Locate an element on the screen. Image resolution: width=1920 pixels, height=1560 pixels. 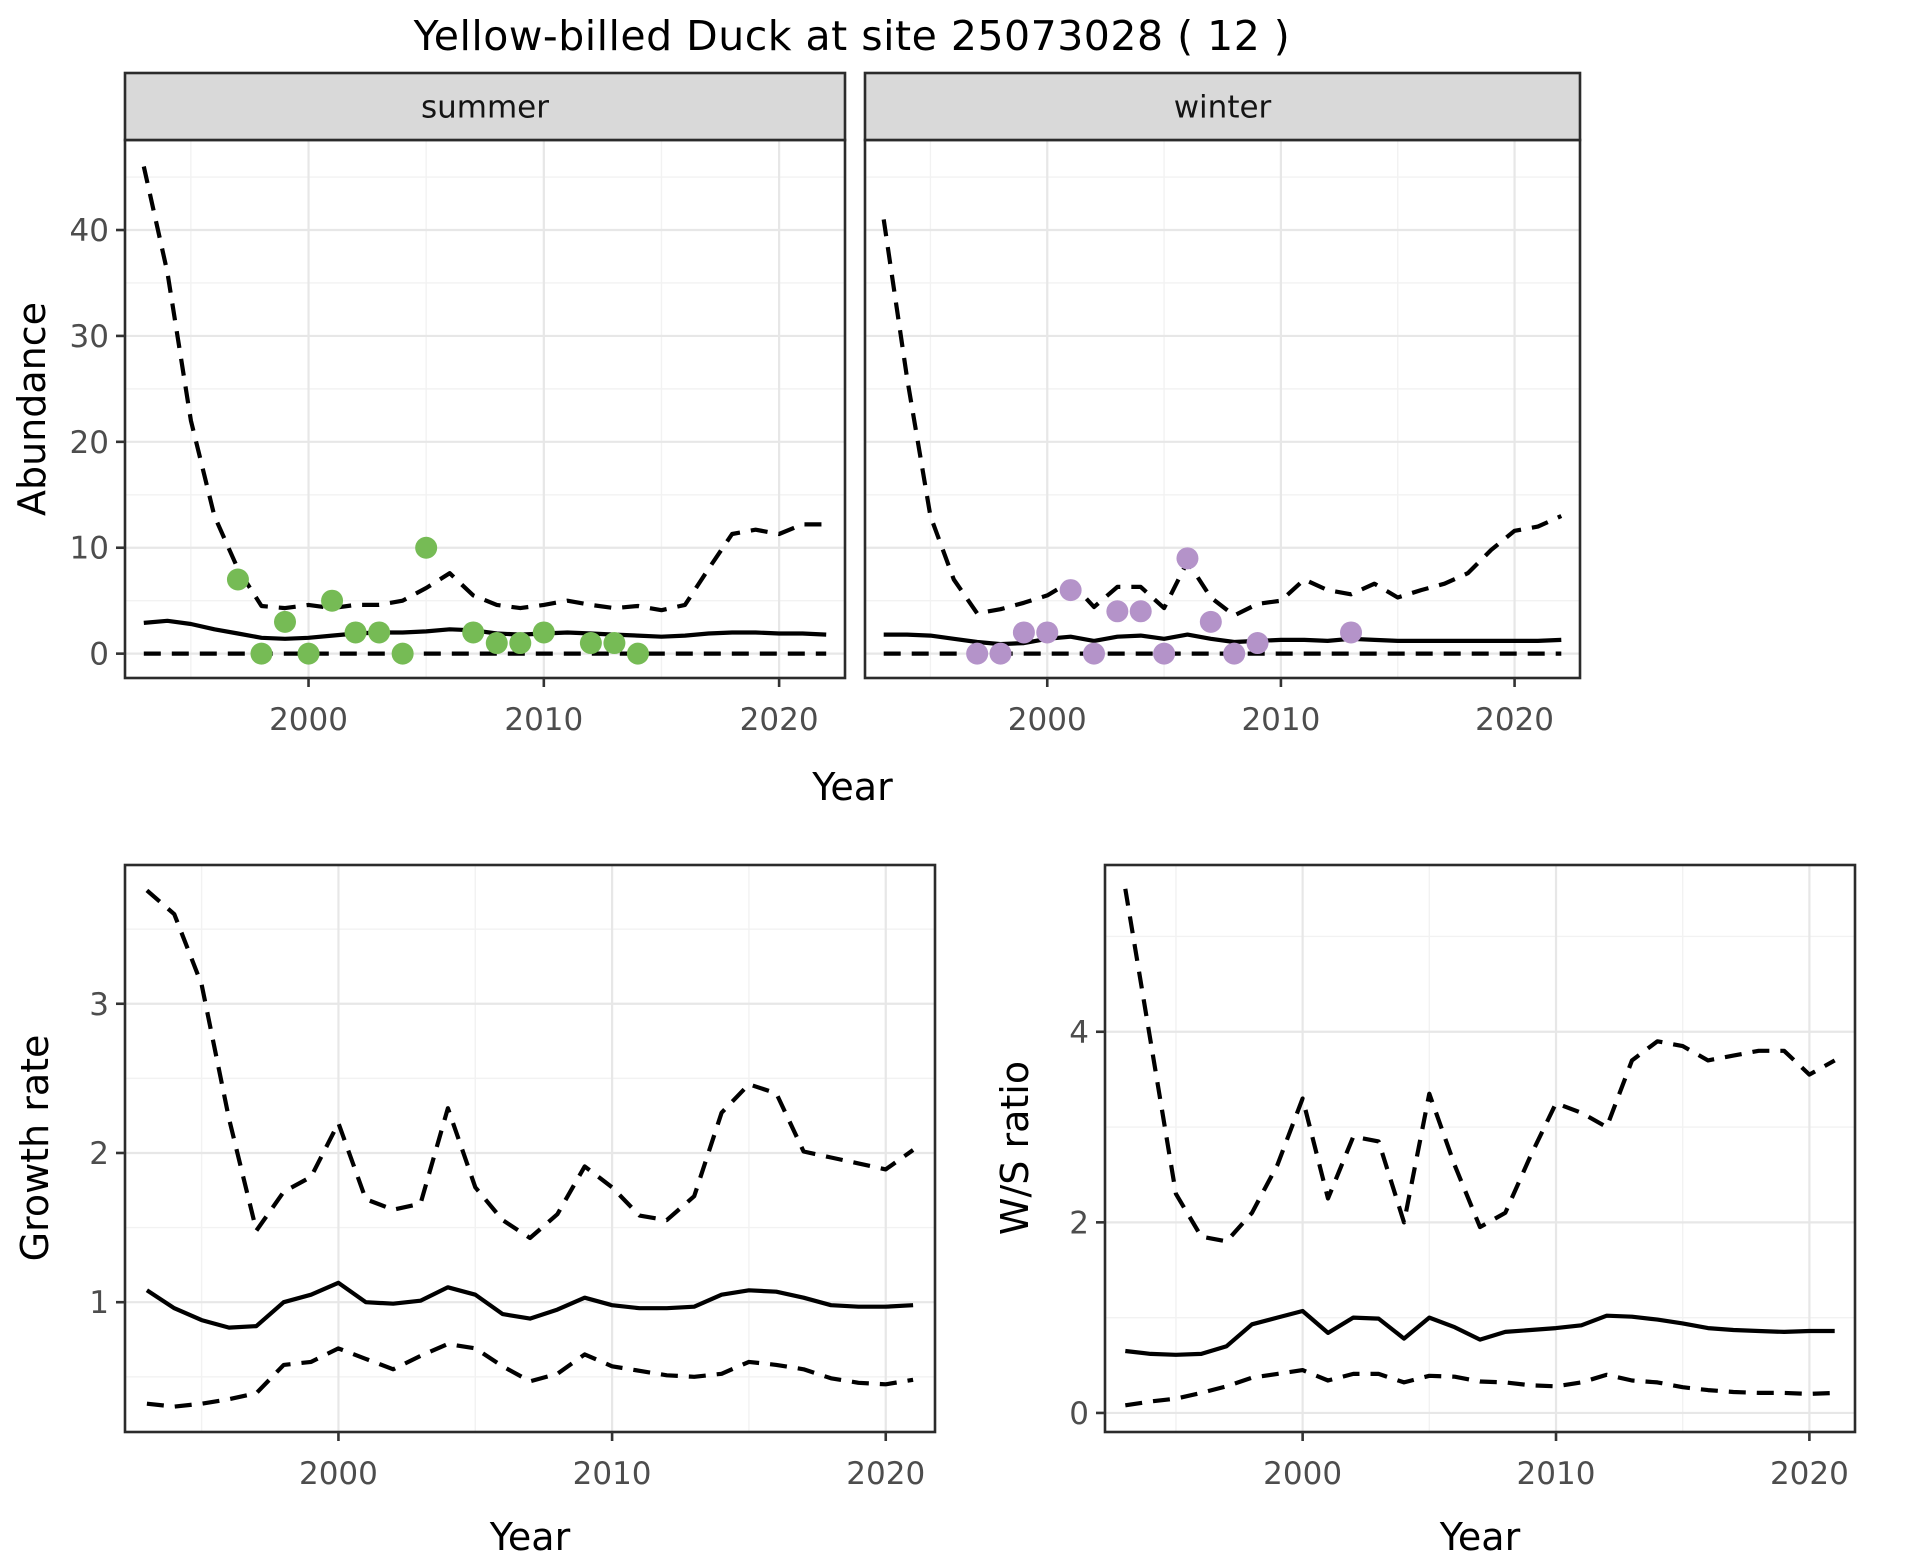
y-tick-label: 1 is located at coordinates (99, 1303).